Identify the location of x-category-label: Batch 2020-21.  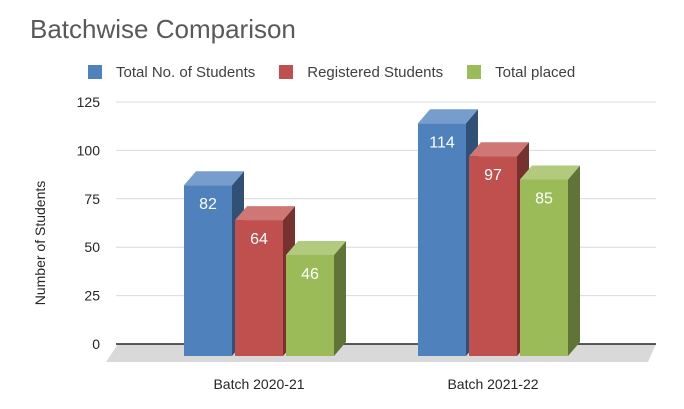
(258, 384).